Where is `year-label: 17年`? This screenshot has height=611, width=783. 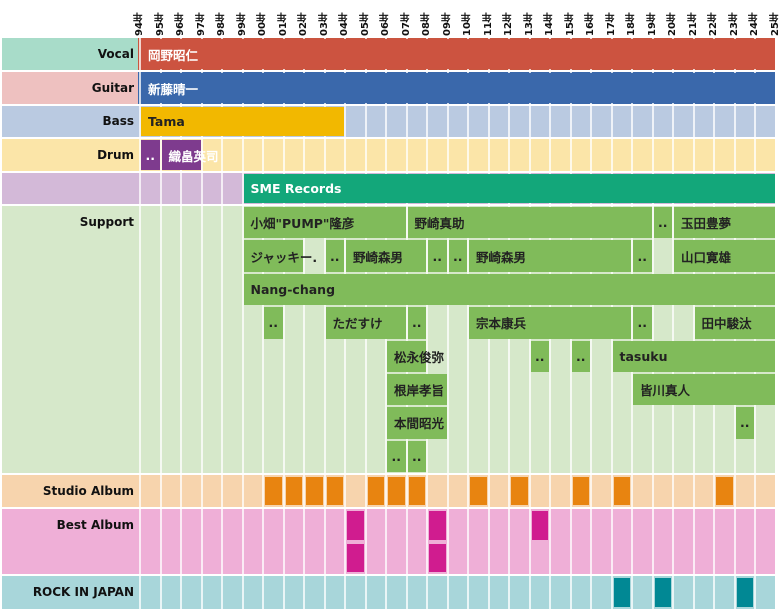 year-label: 17年 is located at coordinates (611, 24).